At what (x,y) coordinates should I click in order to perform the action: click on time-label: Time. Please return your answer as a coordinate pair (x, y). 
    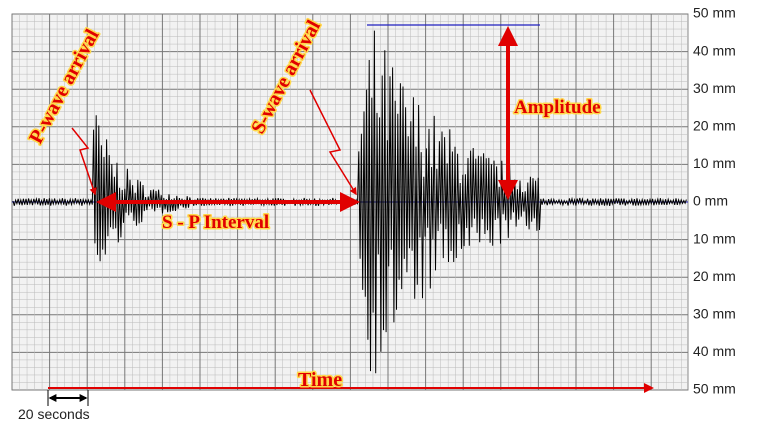
    Looking at the image, I should click on (320, 380).